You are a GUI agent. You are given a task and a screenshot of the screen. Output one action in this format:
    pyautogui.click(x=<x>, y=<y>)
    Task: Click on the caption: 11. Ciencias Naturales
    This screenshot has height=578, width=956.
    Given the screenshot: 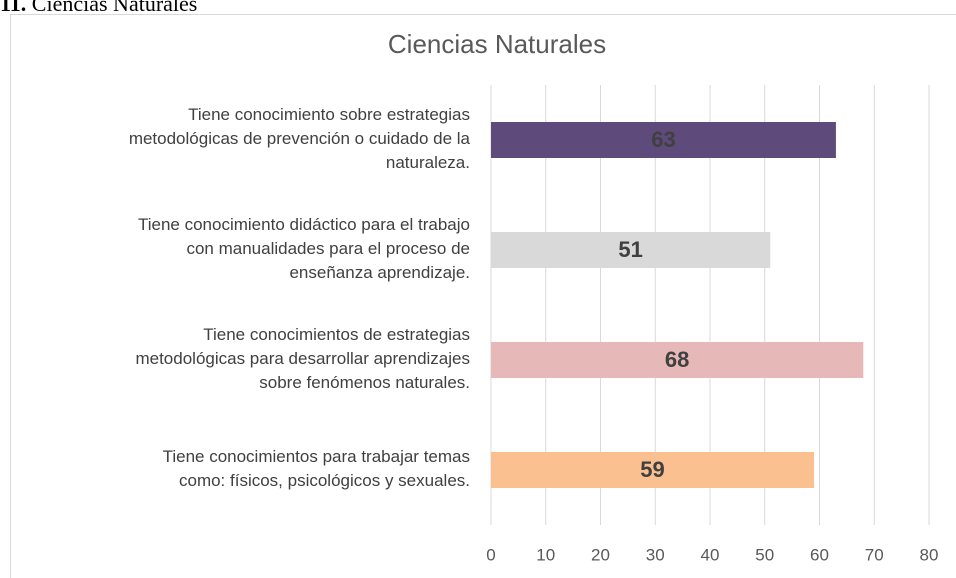 What is the action you would take?
    pyautogui.click(x=98, y=8)
    